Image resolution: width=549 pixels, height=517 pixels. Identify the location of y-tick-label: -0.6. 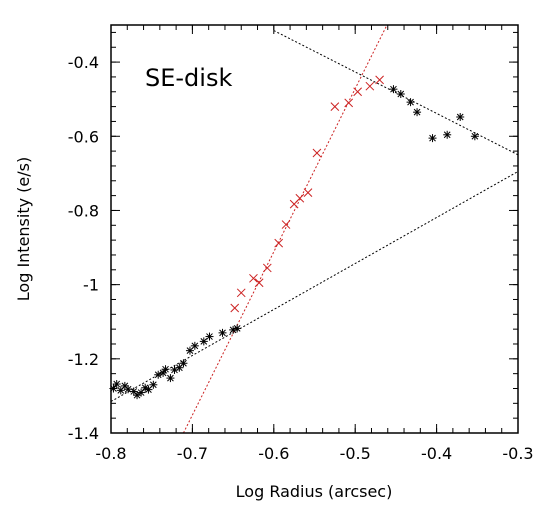
(83, 136).